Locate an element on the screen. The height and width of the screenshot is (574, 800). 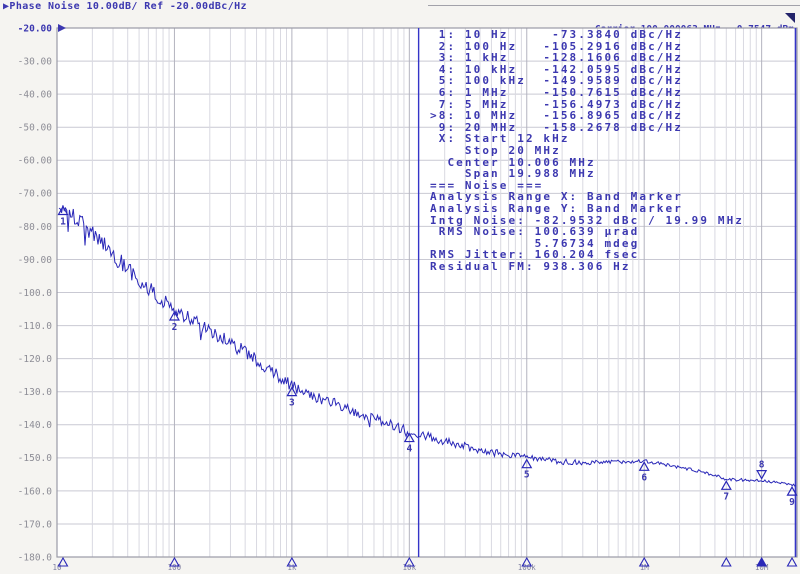
y-axis-label: -130.0 is located at coordinates (35, 392).